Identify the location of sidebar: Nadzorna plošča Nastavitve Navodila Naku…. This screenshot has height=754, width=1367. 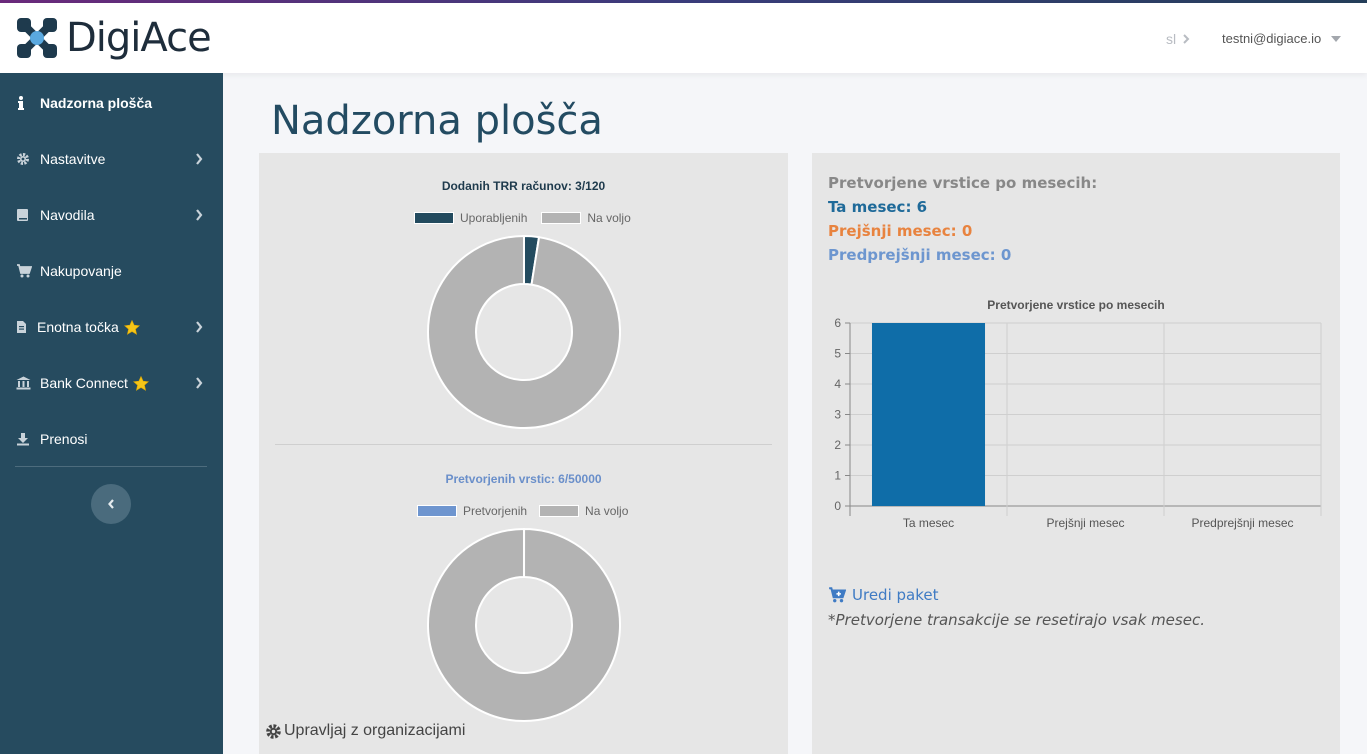
(111, 413).